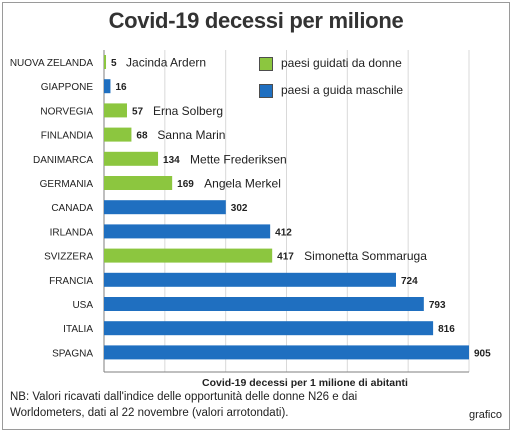  I want to click on category-label: ITALIA, so click(78, 329).